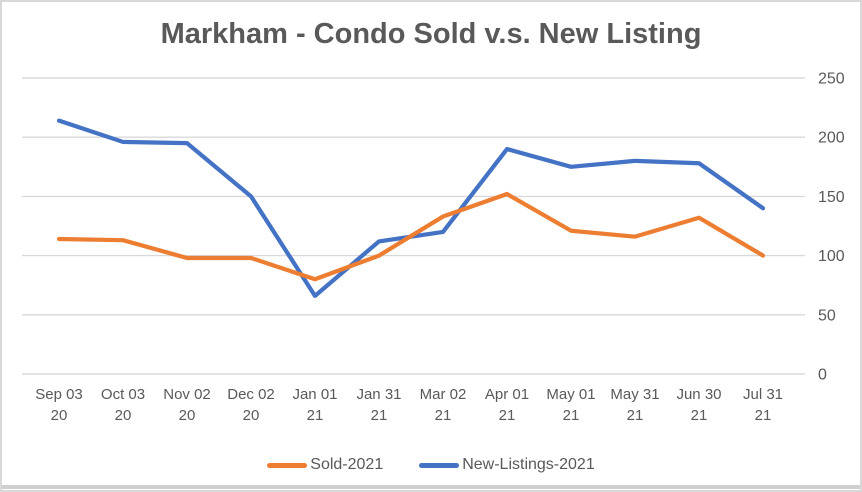 This screenshot has height=492, width=862. Describe the element at coordinates (634, 394) in the screenshot. I see `x-axis-tick-label: May 31` at that location.